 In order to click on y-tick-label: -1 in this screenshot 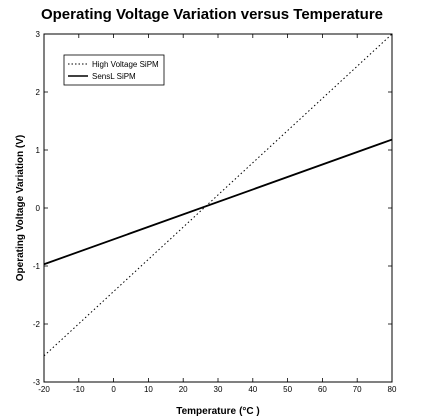, I will do `click(37, 266)`.